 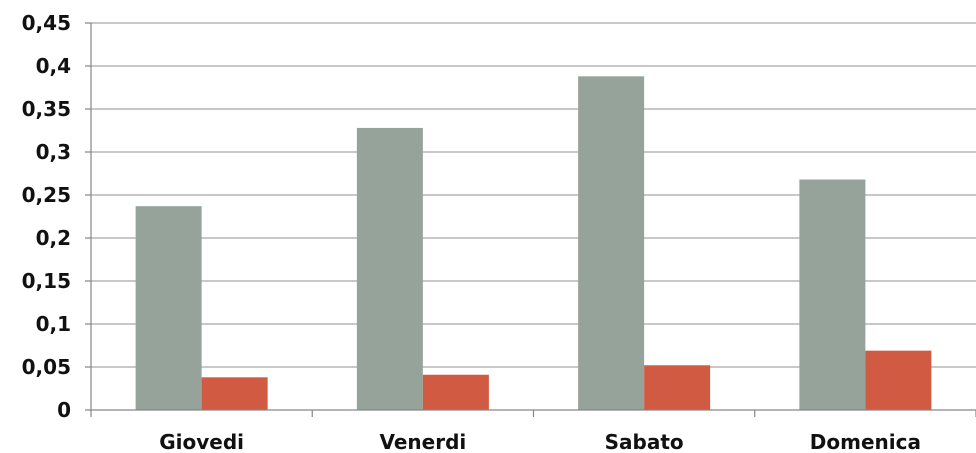 What do you see at coordinates (53, 152) in the screenshot?
I see `y-tick-label: 0,3` at bounding box center [53, 152].